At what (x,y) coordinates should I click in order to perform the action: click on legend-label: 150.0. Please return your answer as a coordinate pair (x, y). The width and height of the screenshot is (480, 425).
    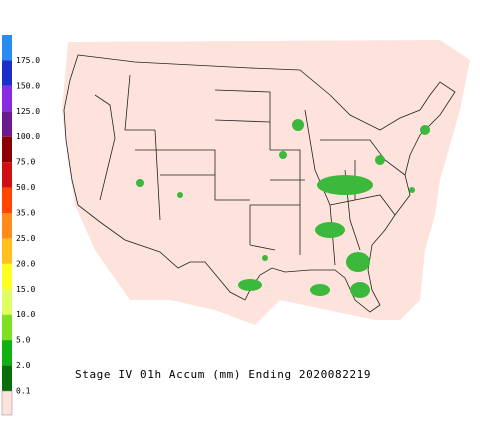
    Looking at the image, I should click on (28, 85).